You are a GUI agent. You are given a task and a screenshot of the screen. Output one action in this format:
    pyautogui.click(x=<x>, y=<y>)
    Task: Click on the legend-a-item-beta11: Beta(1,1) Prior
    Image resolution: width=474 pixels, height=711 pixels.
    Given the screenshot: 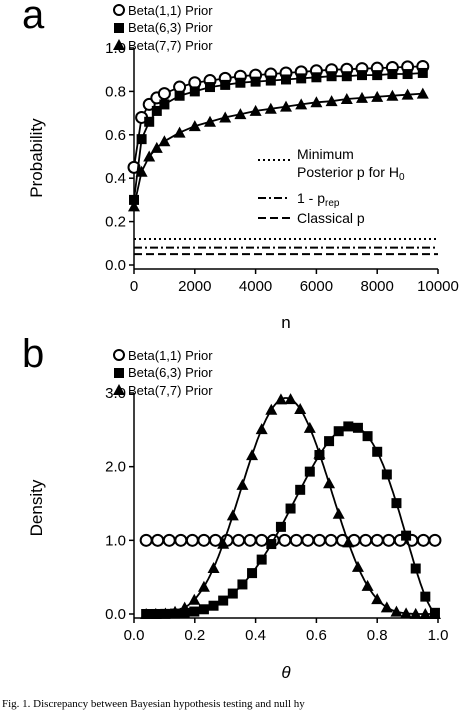 What is the action you would take?
    pyautogui.click(x=163, y=10)
    